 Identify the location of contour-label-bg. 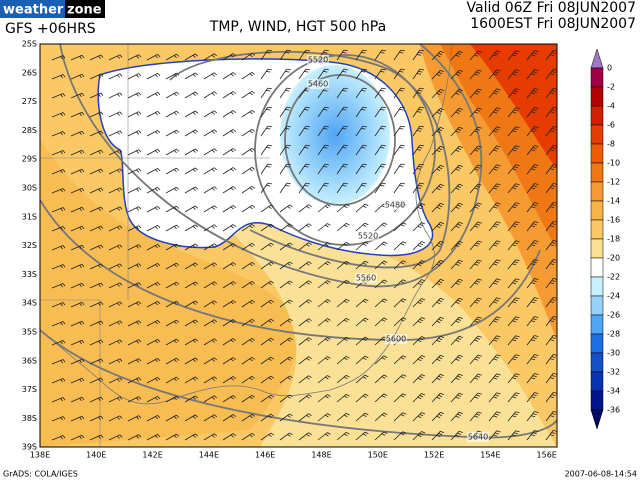
(368, 236).